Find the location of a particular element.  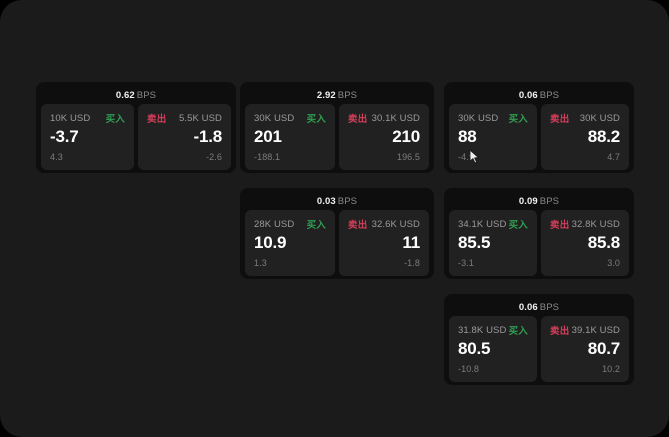

card-body: 10K USD 买入 -3.7 4.3 卖出 5.5K USD -1.8 -2.6 is located at coordinates (136, 137).